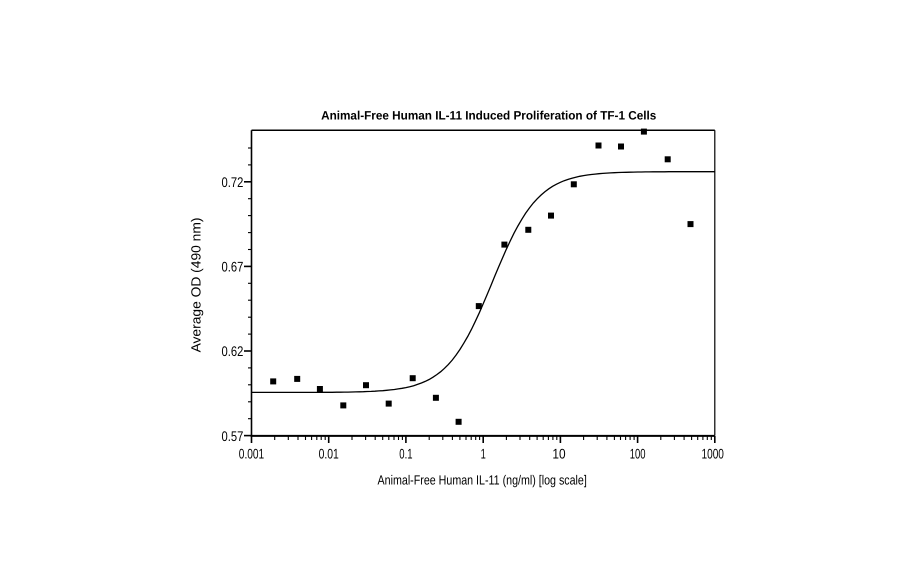 Image resolution: width=912 pixels, height=562 pixels. I want to click on svg-text: 0.1, so click(405, 453).